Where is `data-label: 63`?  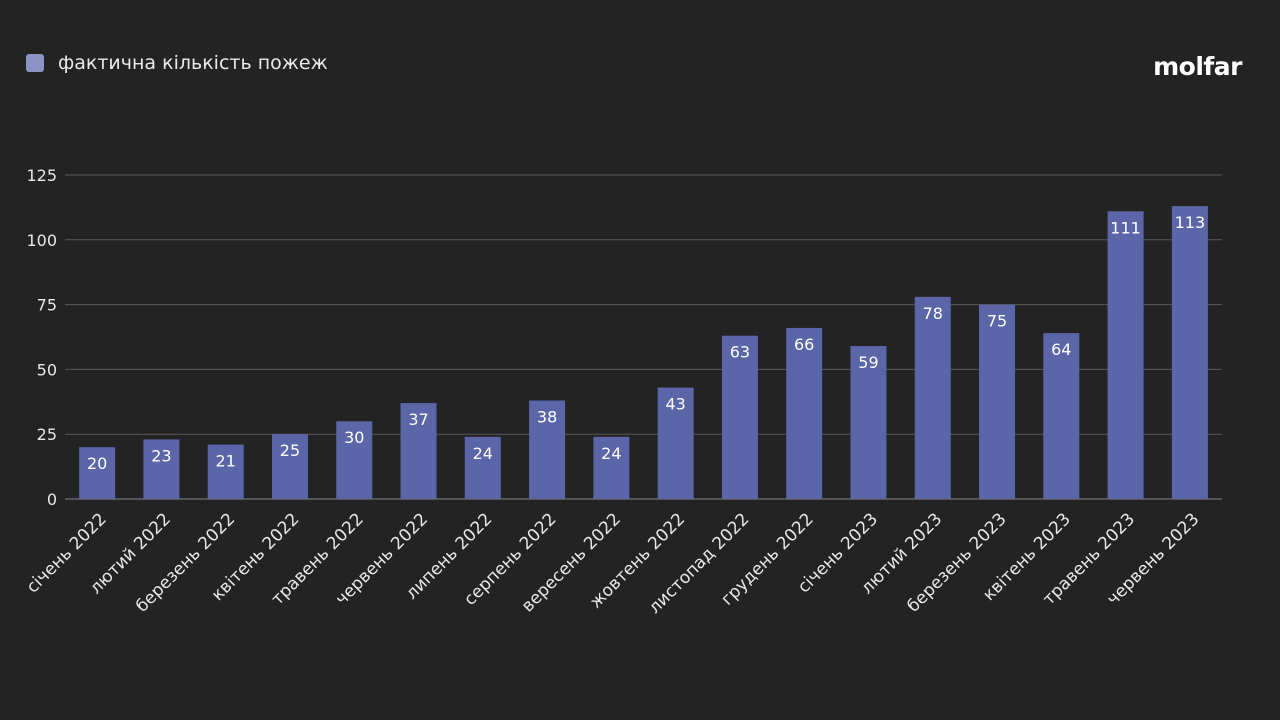
data-label: 63 is located at coordinates (740, 352).